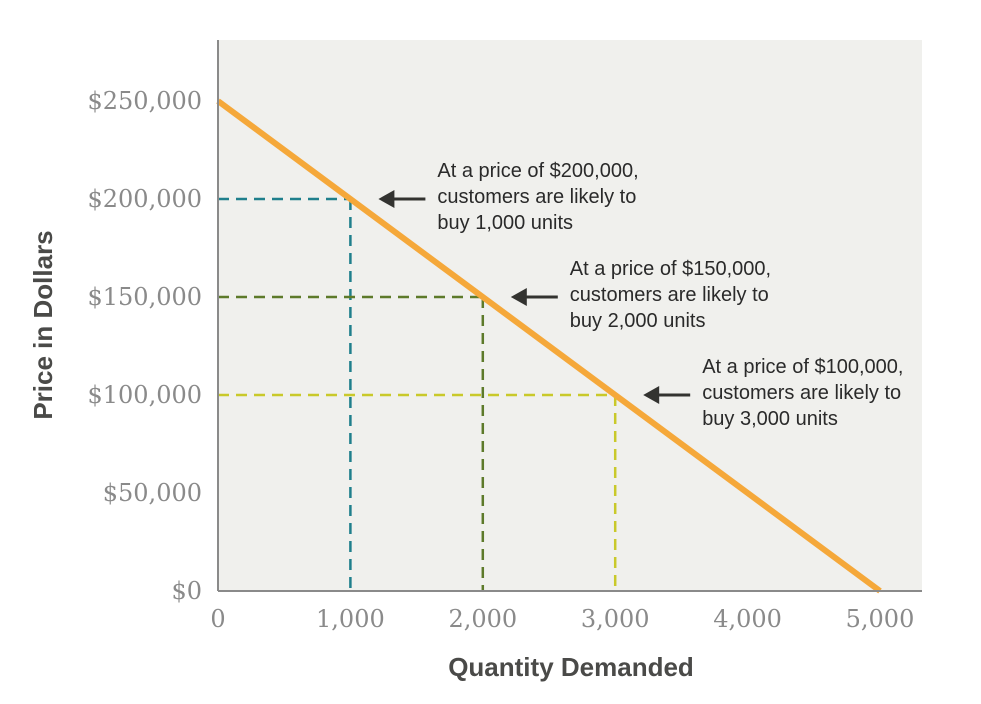 The height and width of the screenshot is (704, 981). Describe the element at coordinates (571, 667) in the screenshot. I see `x-axis-title: Quantity Demanded` at that location.